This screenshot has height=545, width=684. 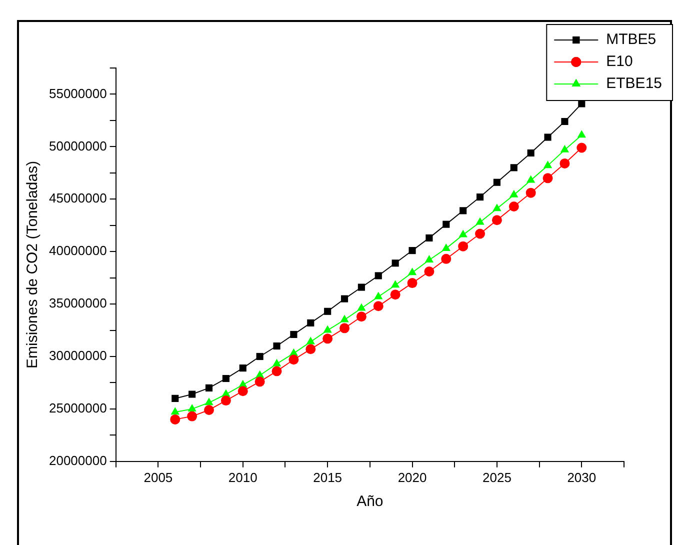 What do you see at coordinates (33, 264) in the screenshot?
I see `y-axis-title: Emisiones de CO2 (Toneladas)` at bounding box center [33, 264].